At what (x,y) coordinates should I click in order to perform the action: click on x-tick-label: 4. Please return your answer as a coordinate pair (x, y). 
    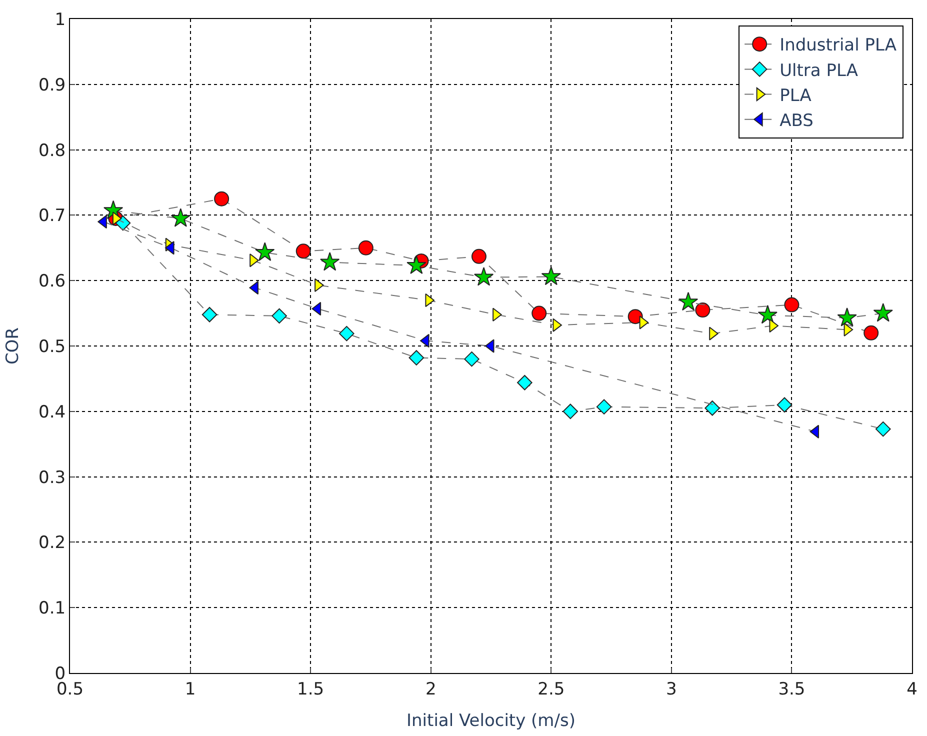
    Looking at the image, I should click on (912, 689).